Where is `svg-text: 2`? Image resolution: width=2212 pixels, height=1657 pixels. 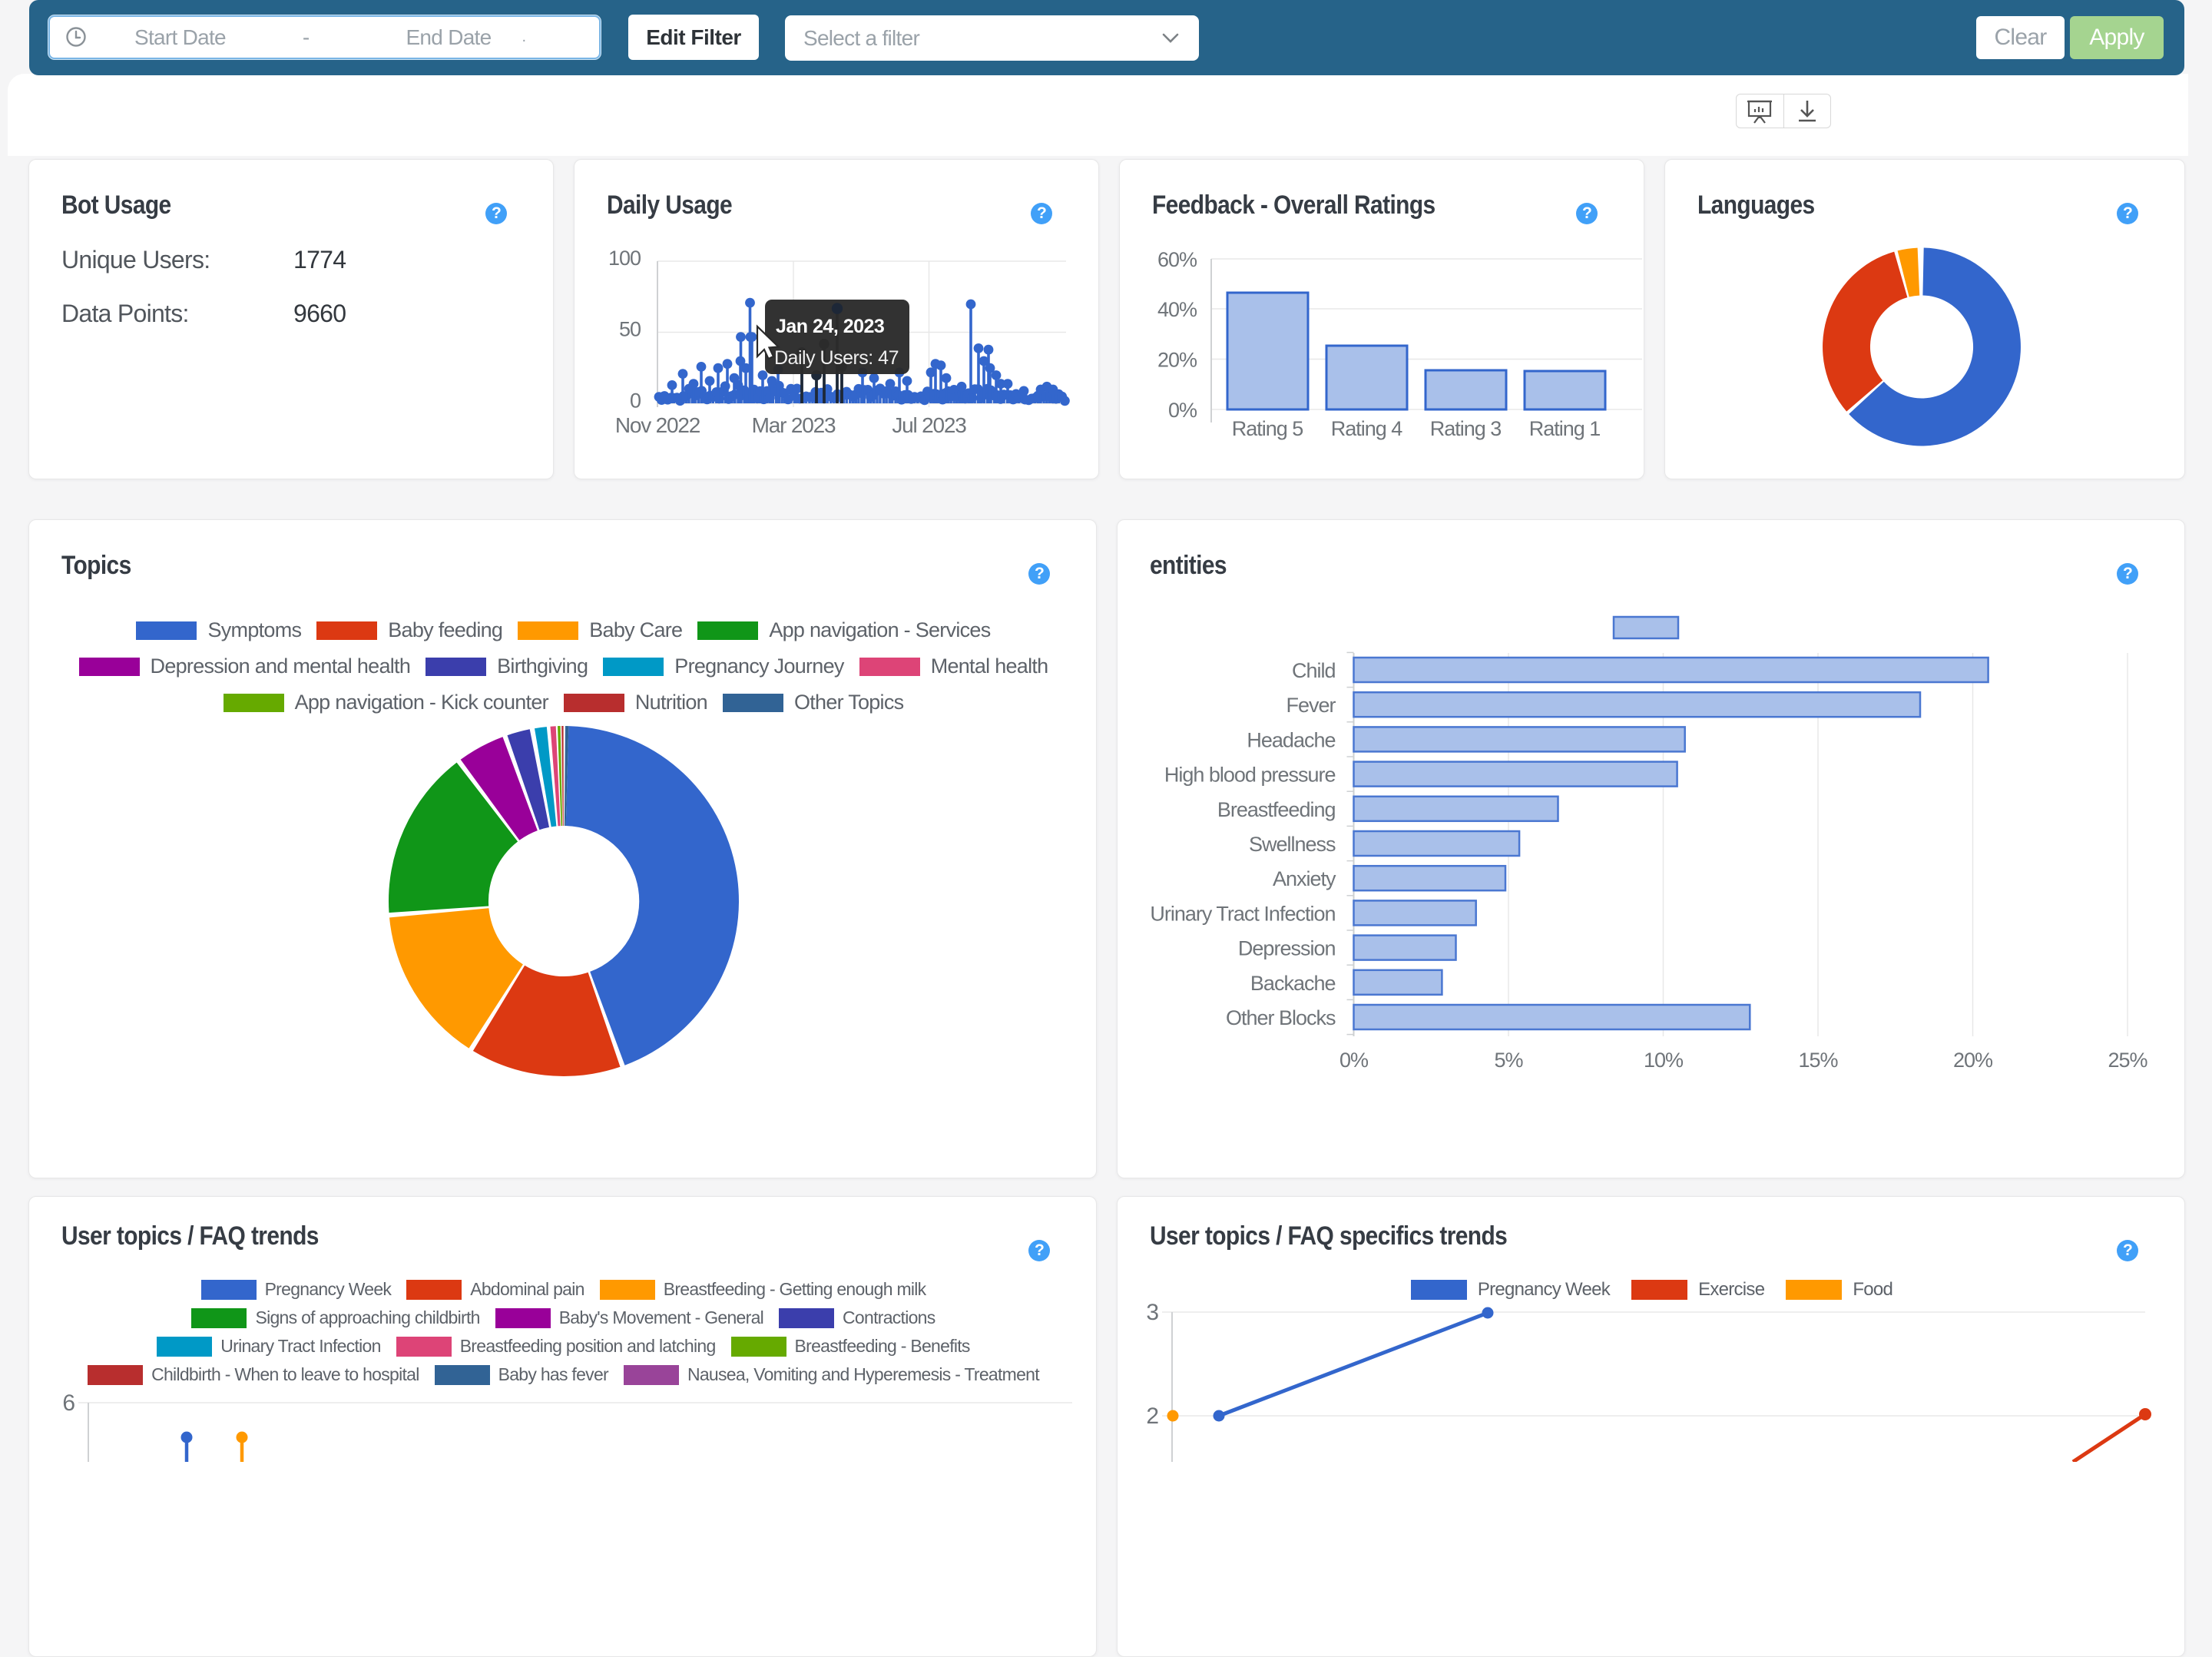
svg-text: 2 is located at coordinates (1152, 1416).